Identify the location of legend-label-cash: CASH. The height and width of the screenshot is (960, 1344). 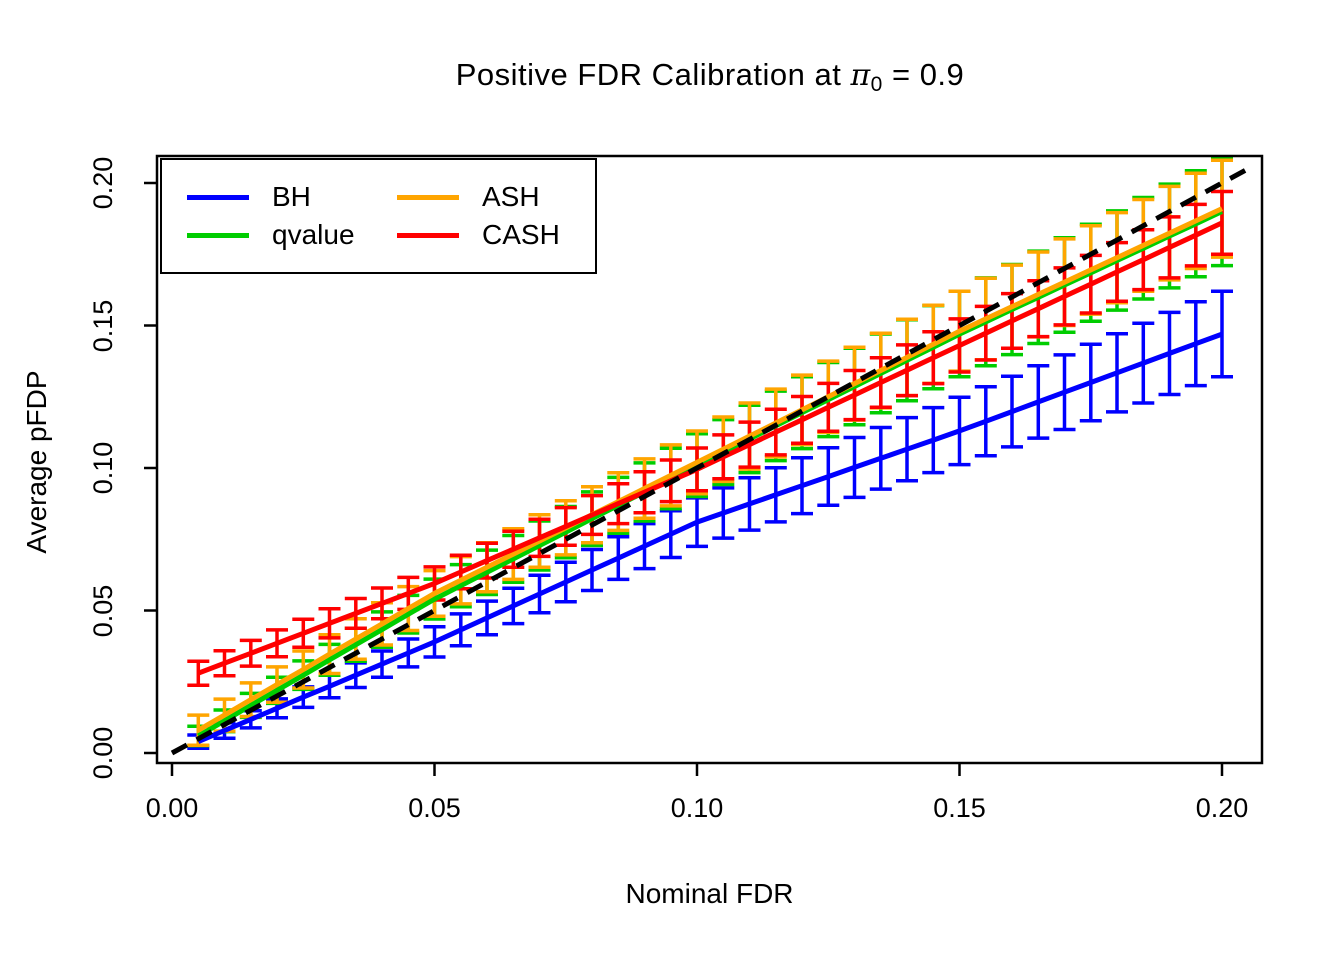
(521, 234).